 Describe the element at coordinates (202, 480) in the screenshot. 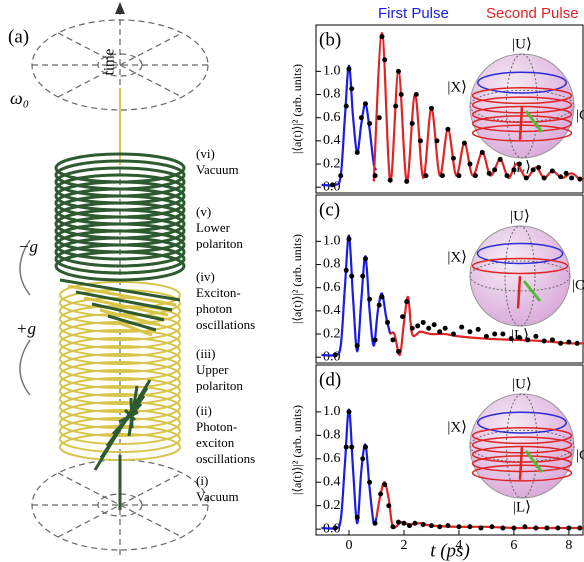

I see `stage-label: (i)` at that location.